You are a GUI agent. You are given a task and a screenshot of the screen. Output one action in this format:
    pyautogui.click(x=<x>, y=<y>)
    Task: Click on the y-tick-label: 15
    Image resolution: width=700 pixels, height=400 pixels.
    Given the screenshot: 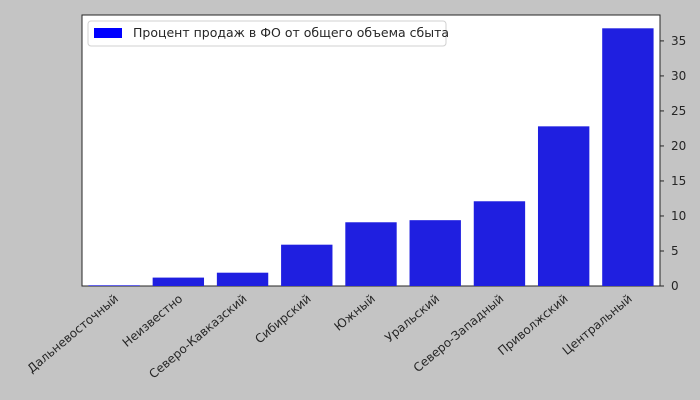 What is the action you would take?
    pyautogui.click(x=678, y=181)
    